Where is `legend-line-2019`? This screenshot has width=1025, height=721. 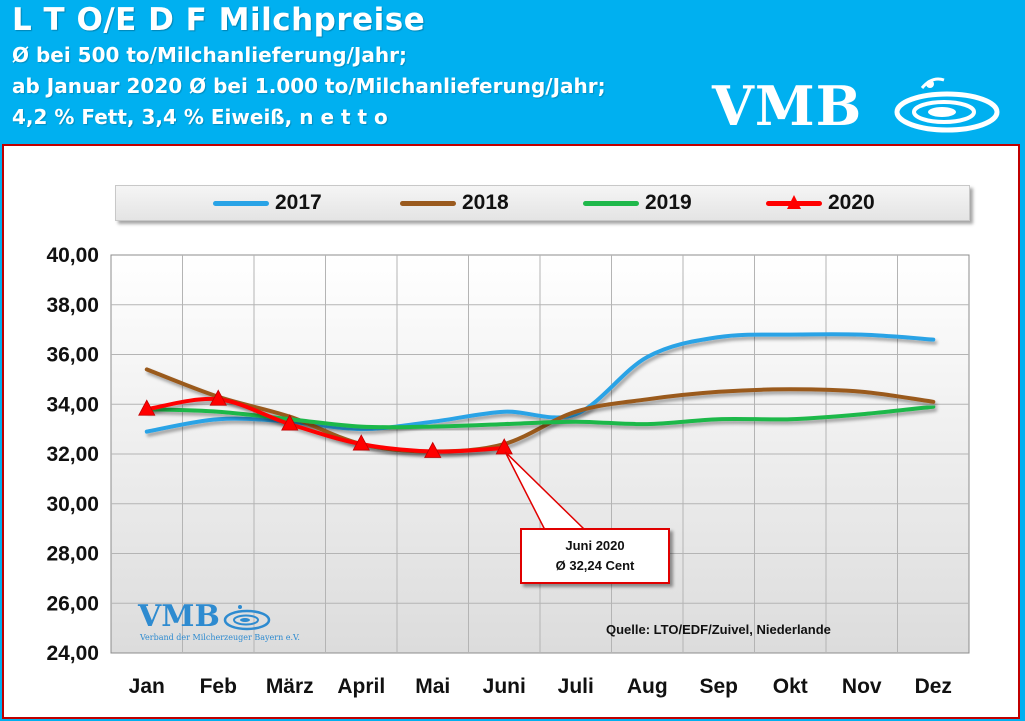
legend-line-2019 is located at coordinates (611, 203).